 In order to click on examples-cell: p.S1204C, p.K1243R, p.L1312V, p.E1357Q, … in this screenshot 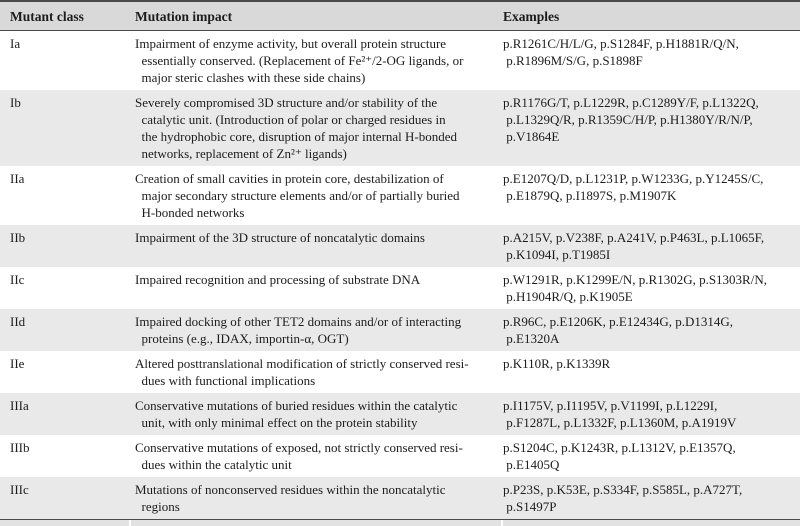, I will do `click(619, 456)`.